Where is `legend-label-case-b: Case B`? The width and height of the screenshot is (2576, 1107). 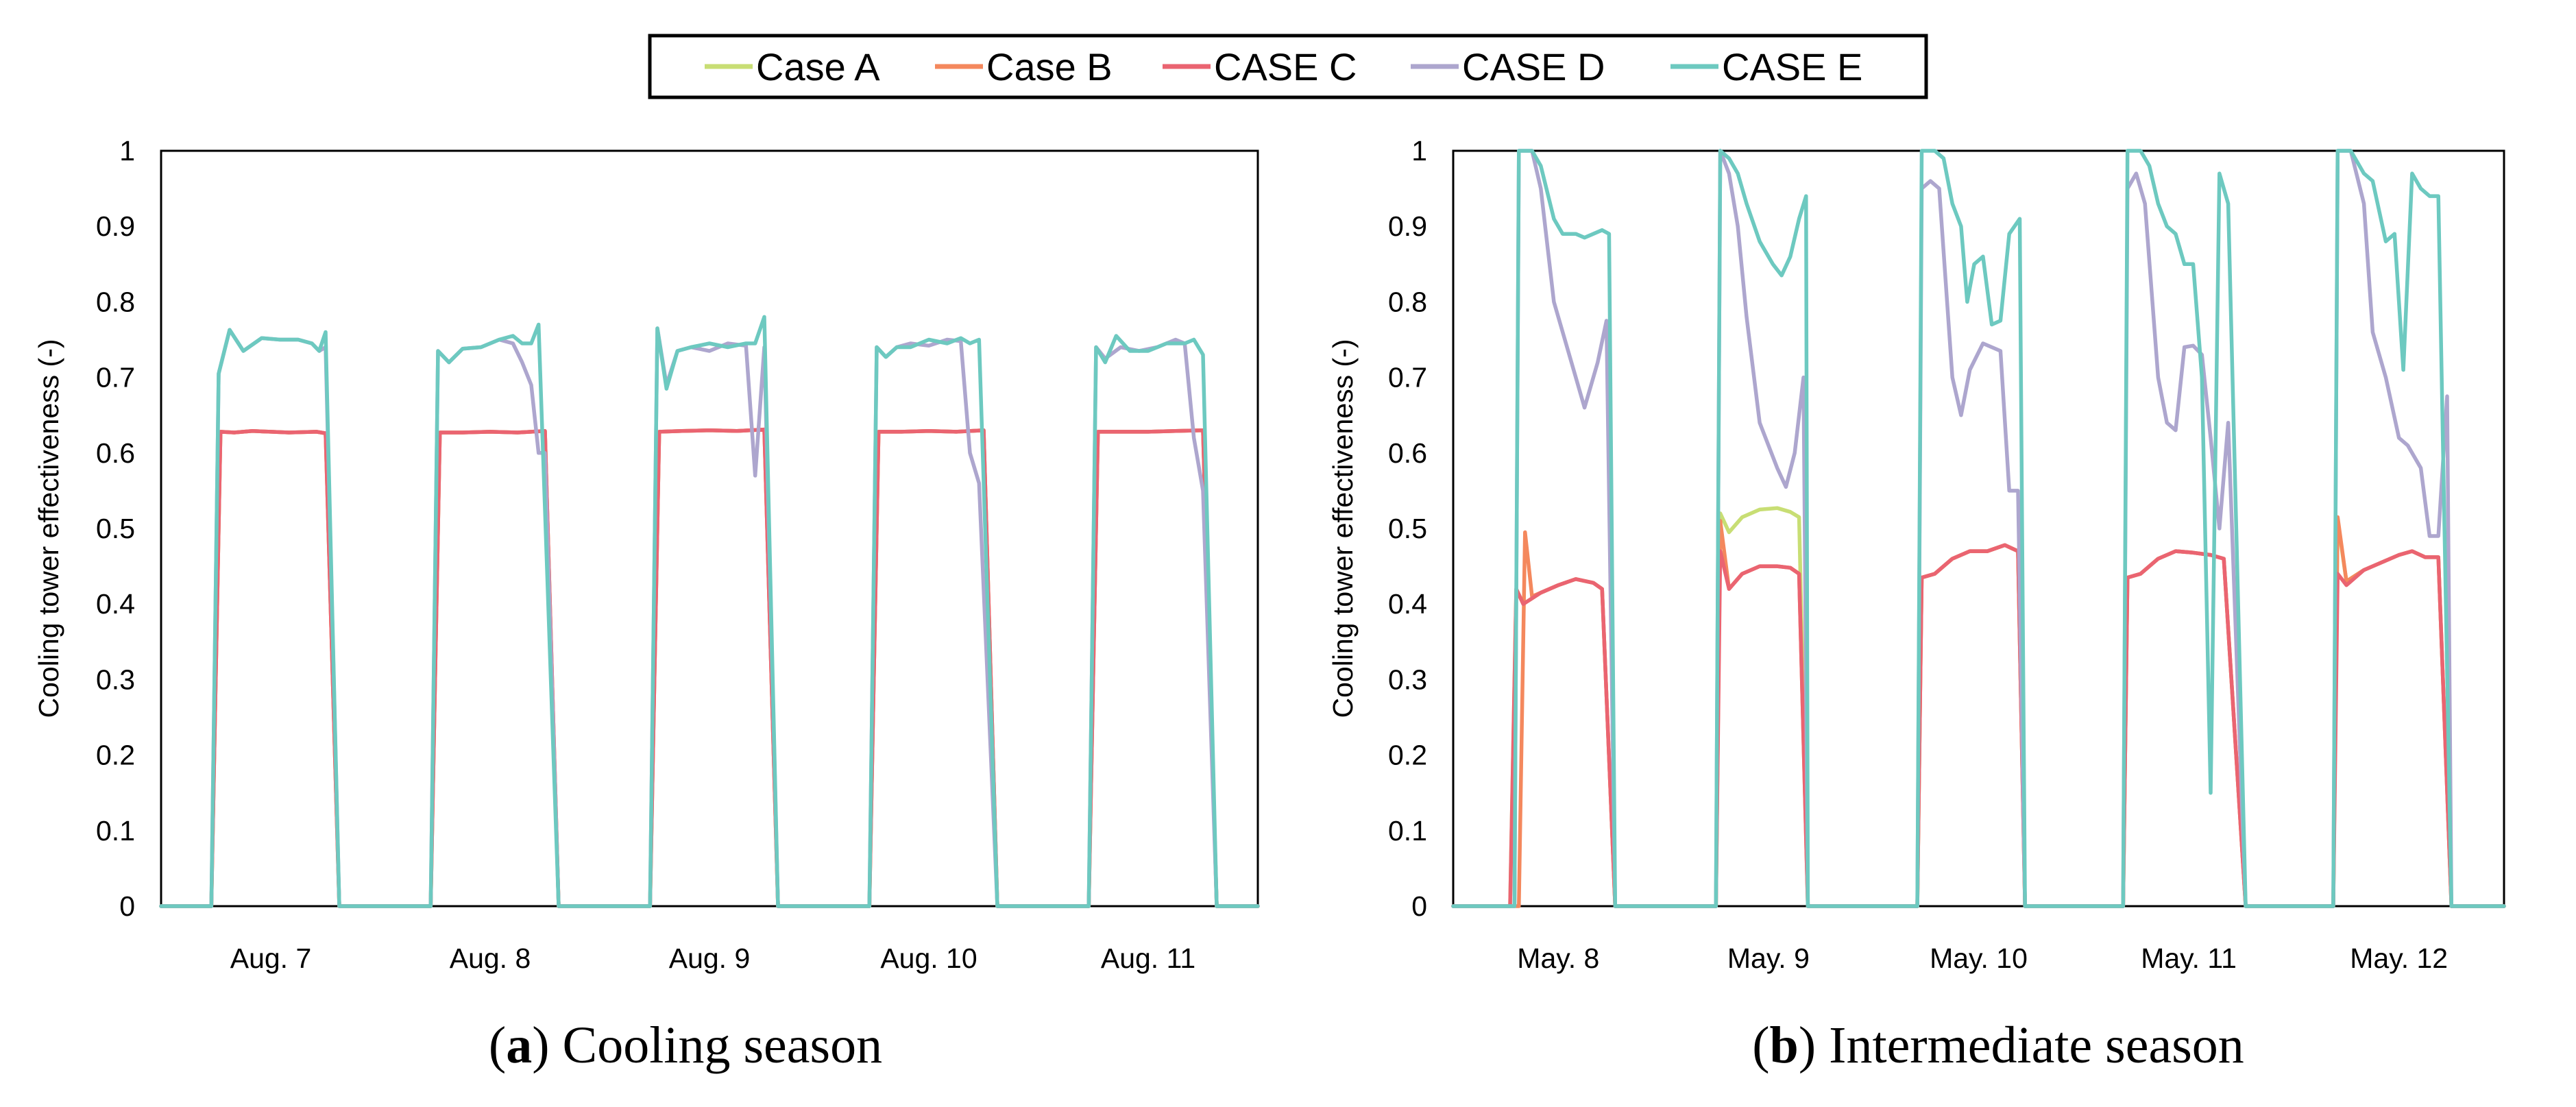
legend-label-case-b: Case B is located at coordinates (1049, 67).